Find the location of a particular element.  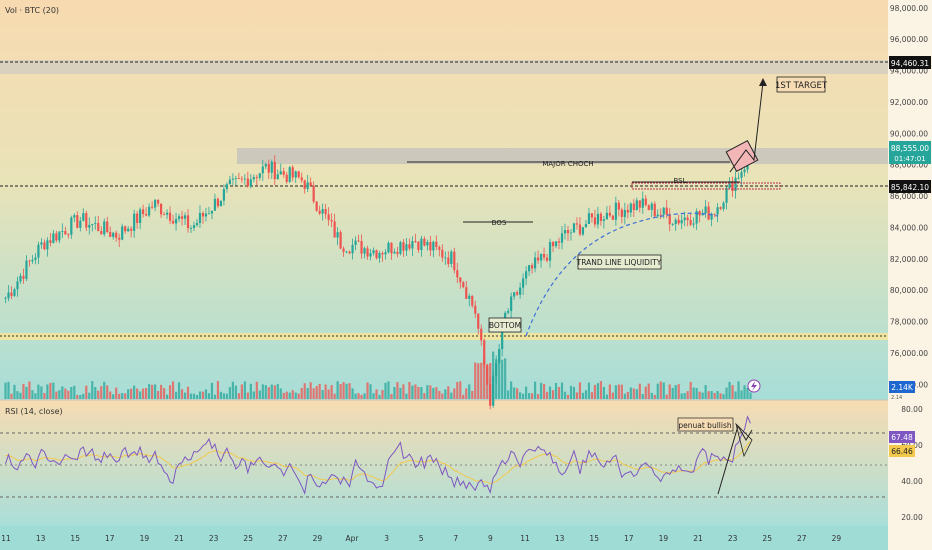

rsi-indicator-label: RSI (14, close) is located at coordinates (34, 411).